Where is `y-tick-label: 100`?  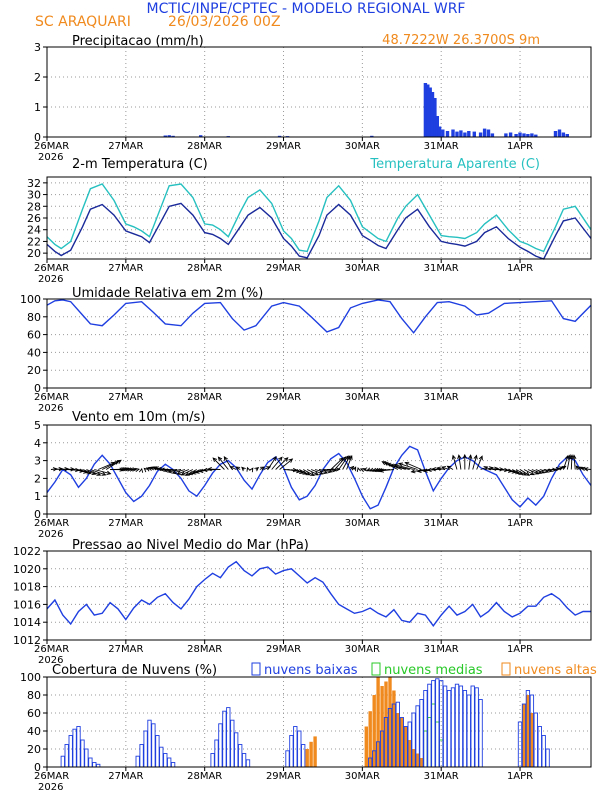
y-tick-label: 100 is located at coordinates (30, 299).